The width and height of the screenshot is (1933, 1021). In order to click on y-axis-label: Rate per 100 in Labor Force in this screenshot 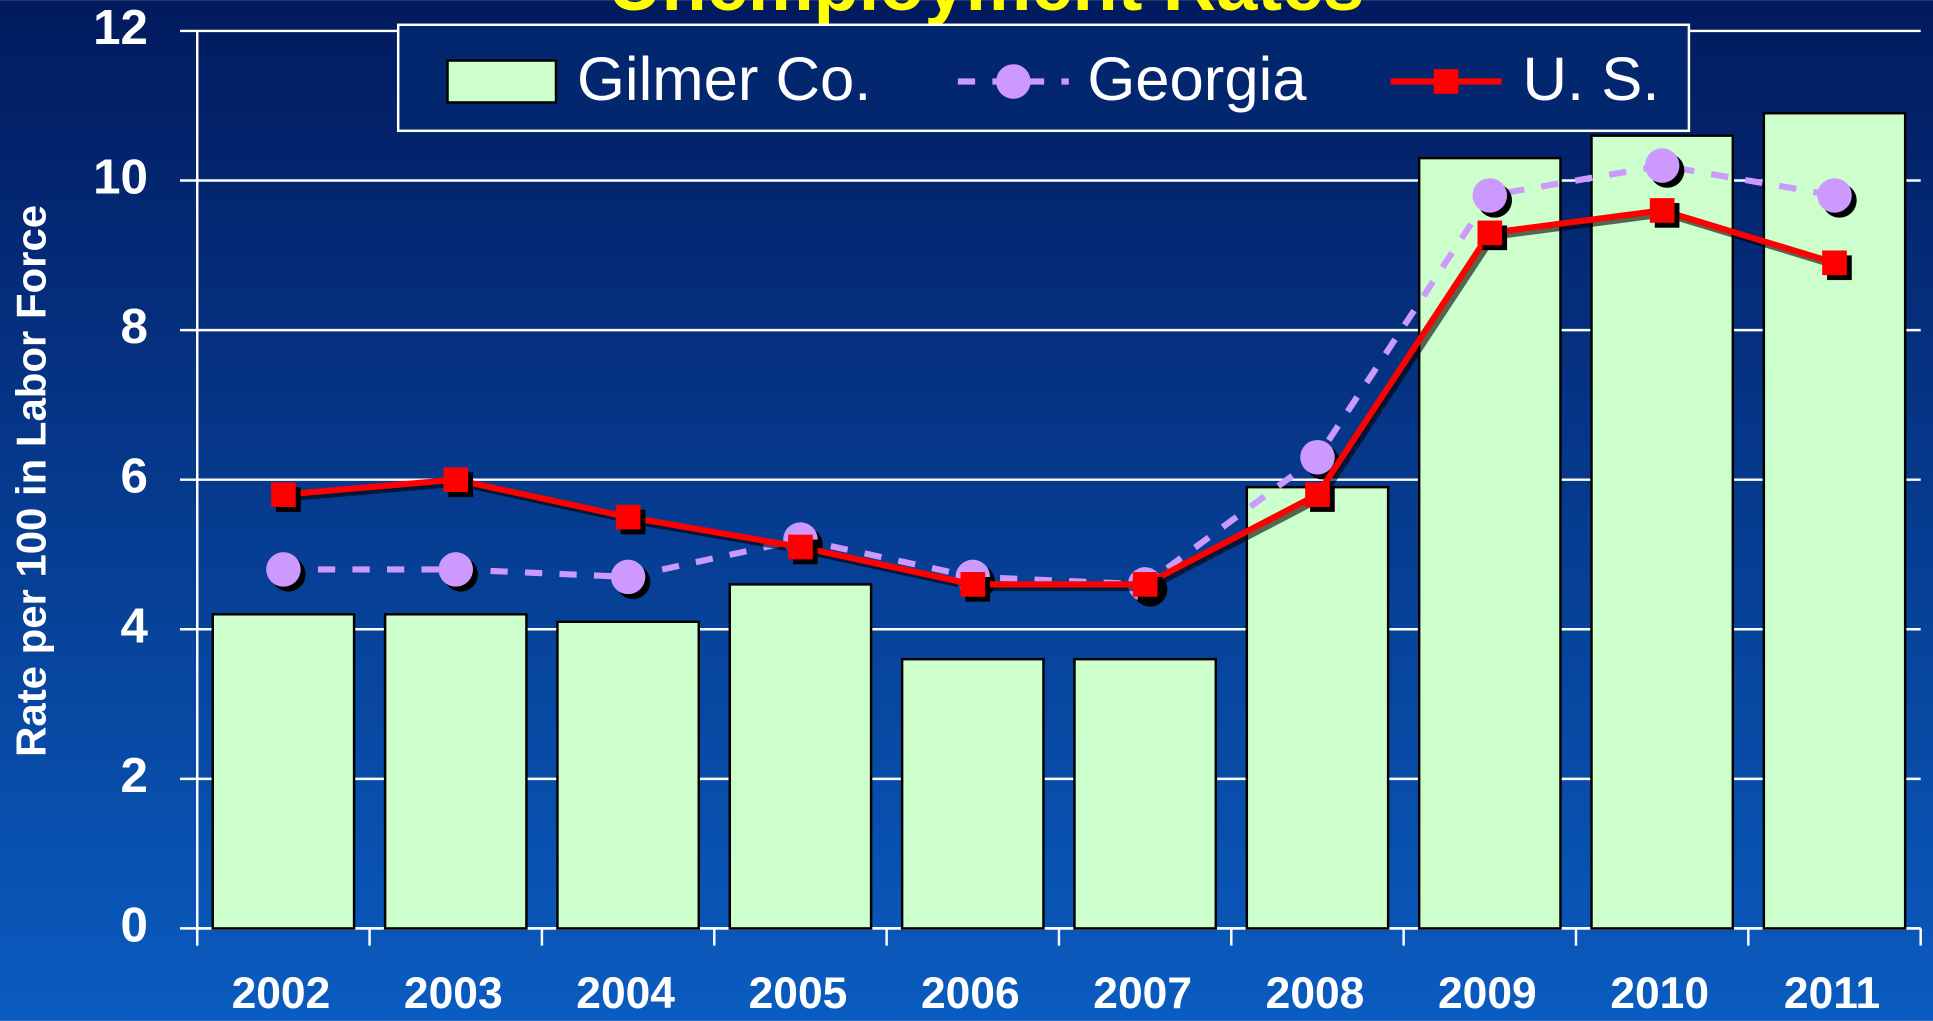, I will do `click(31, 481)`.